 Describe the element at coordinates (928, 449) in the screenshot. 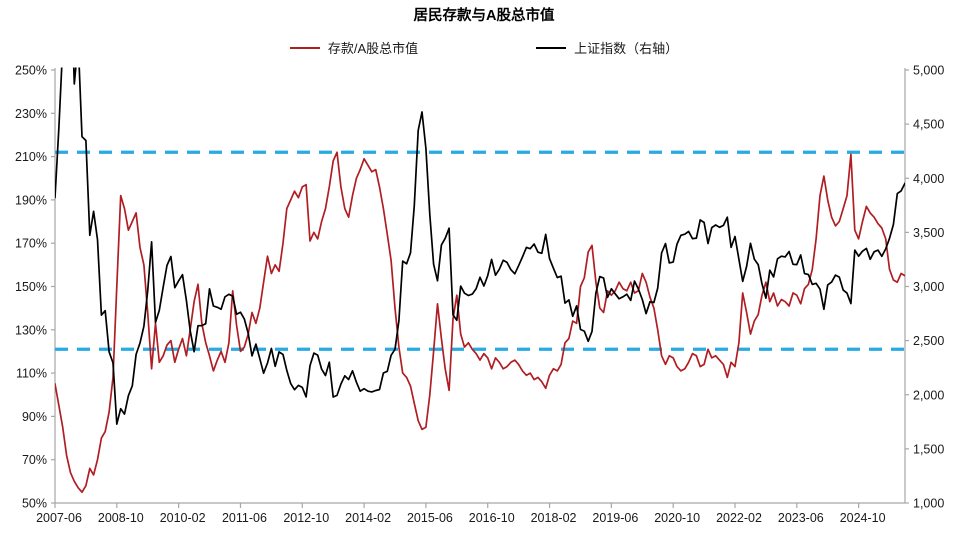

I see `svg-text: 1,500` at that location.